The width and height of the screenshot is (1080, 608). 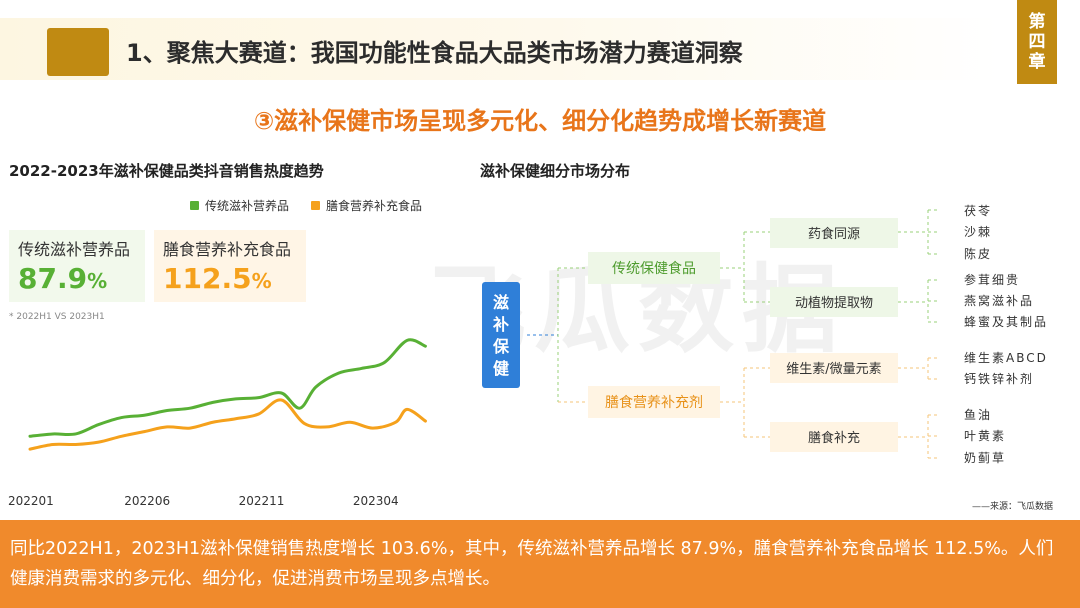 I want to click on stat-card-dietary: 膳食营养补充食品 112.5%, so click(x=230, y=266).